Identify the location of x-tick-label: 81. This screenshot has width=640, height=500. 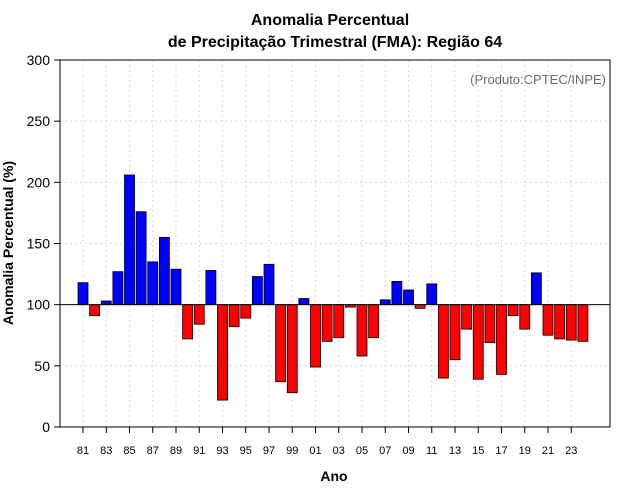
(83, 451).